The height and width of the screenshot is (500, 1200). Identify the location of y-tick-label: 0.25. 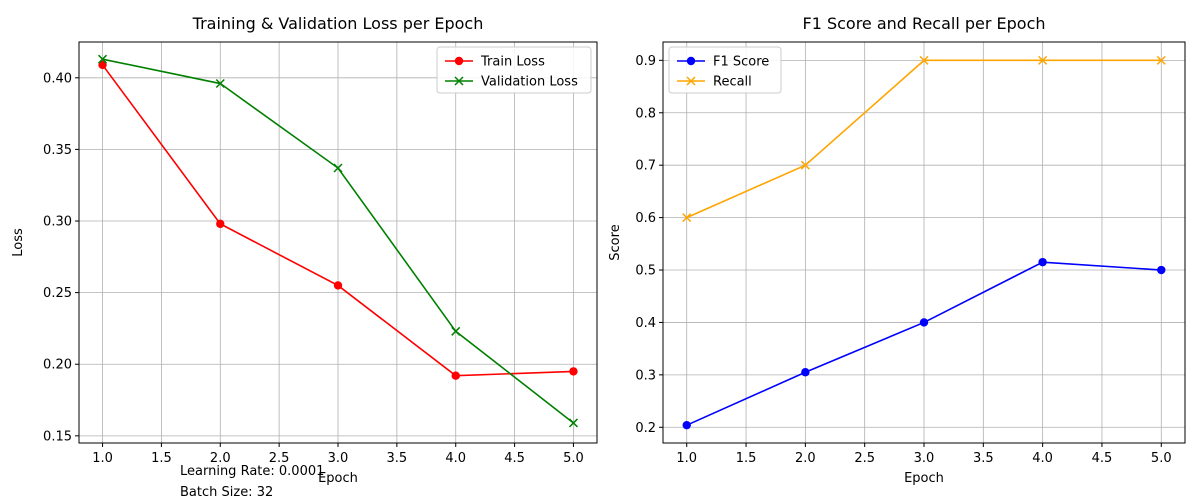
(57, 293).